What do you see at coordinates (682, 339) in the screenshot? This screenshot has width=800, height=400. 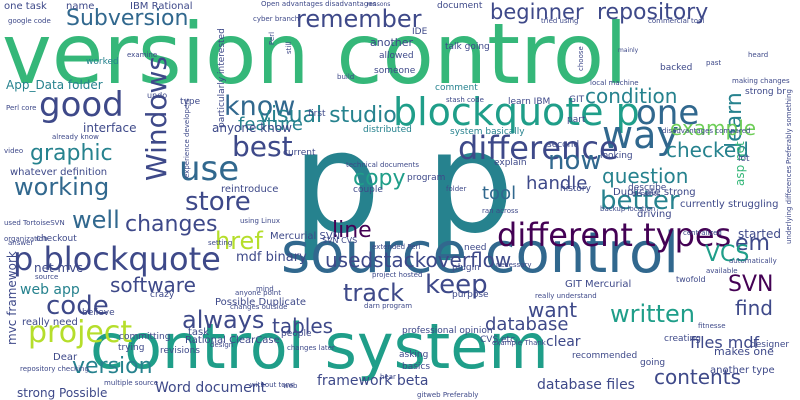 I see `word: creating` at bounding box center [682, 339].